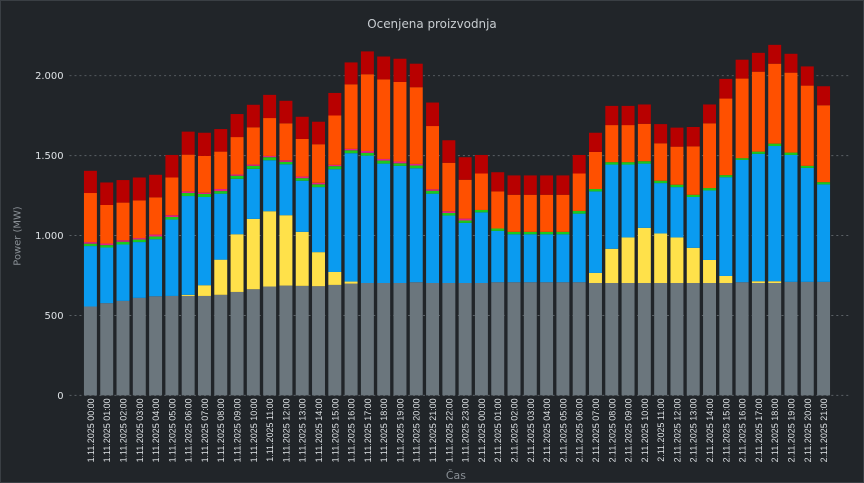 Image resolution: width=864 pixels, height=483 pixels. What do you see at coordinates (54, 316) in the screenshot?
I see `y-tick-label: 500` at bounding box center [54, 316].